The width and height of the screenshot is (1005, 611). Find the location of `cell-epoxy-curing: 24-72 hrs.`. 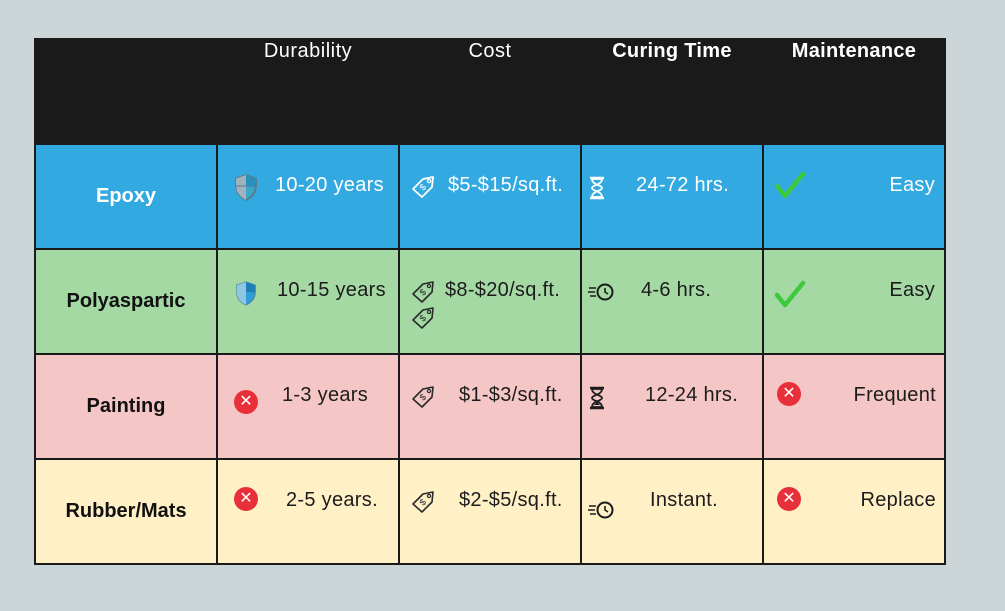

cell-epoxy-curing: 24-72 hrs. is located at coordinates (672, 196).